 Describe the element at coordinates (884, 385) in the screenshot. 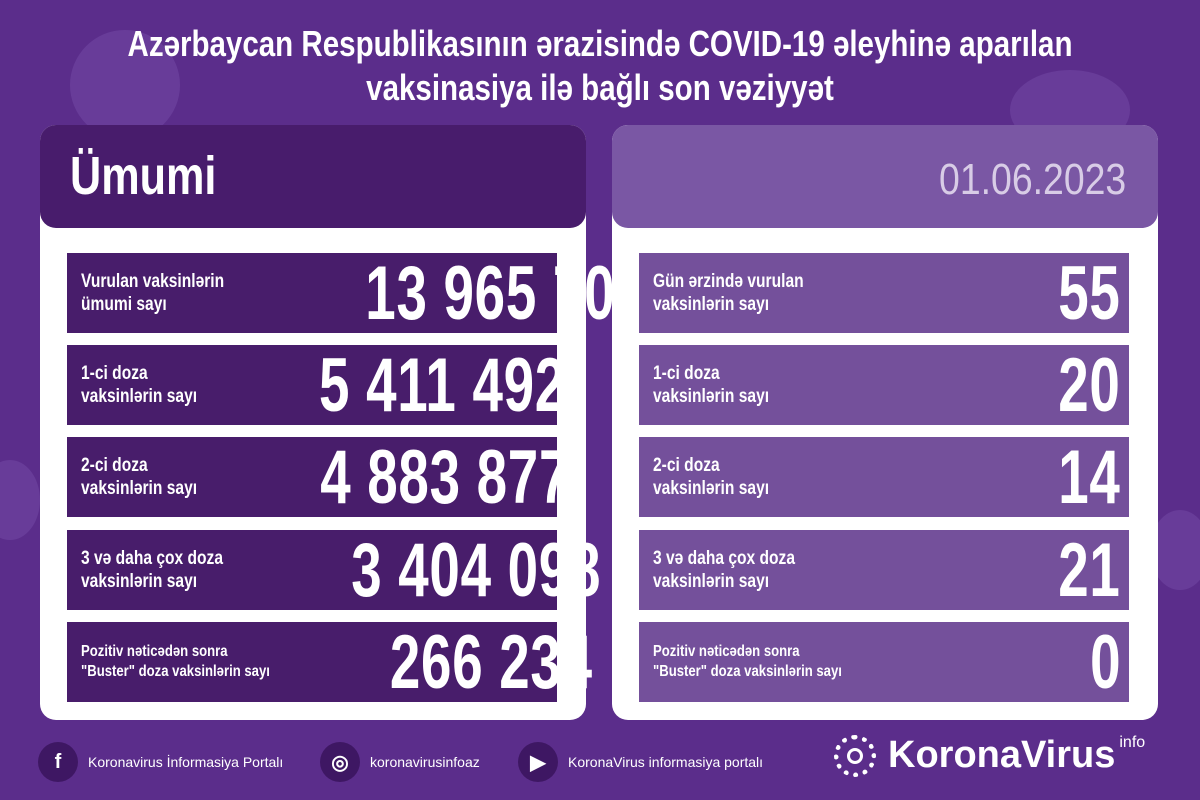

I see `stat-row: 1-ci doza vaksinlərin sayı 20` at that location.